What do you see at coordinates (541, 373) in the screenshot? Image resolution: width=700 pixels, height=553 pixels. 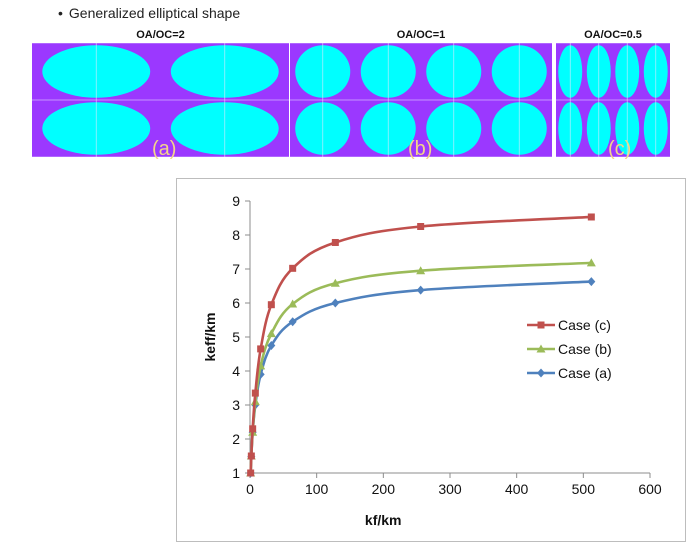 I see `legend-marker-casea` at bounding box center [541, 373].